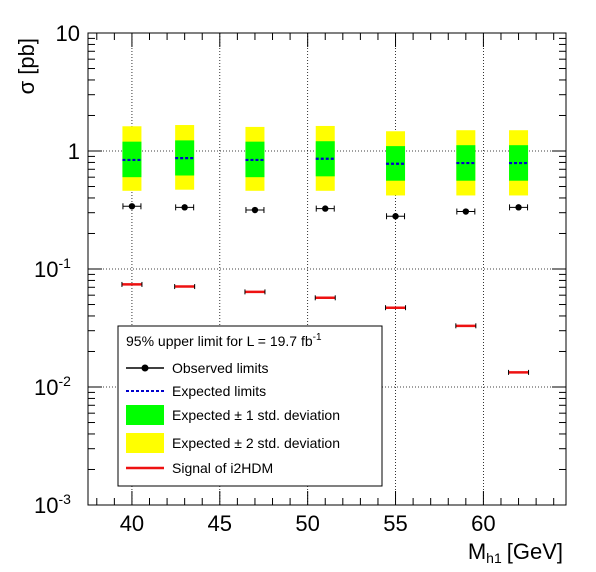 This screenshot has width=596, height=572. What do you see at coordinates (494, 558) in the screenshot?
I see `x-axis-title-sub: h1` at bounding box center [494, 558].